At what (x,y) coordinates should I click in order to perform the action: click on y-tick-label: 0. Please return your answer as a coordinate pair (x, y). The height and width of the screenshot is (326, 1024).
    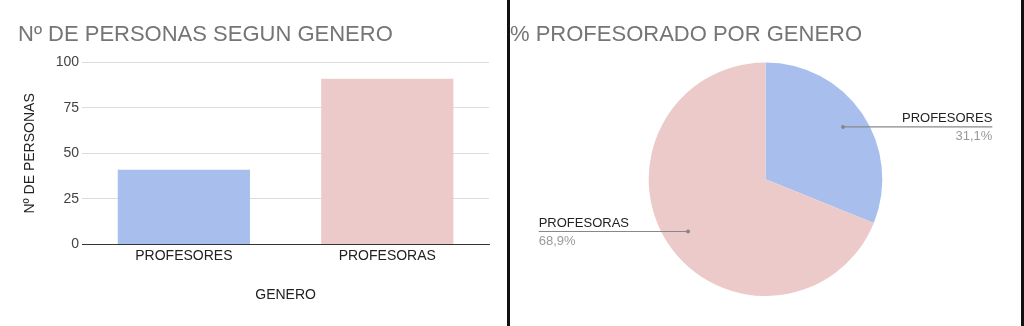
    Looking at the image, I should click on (75, 243).